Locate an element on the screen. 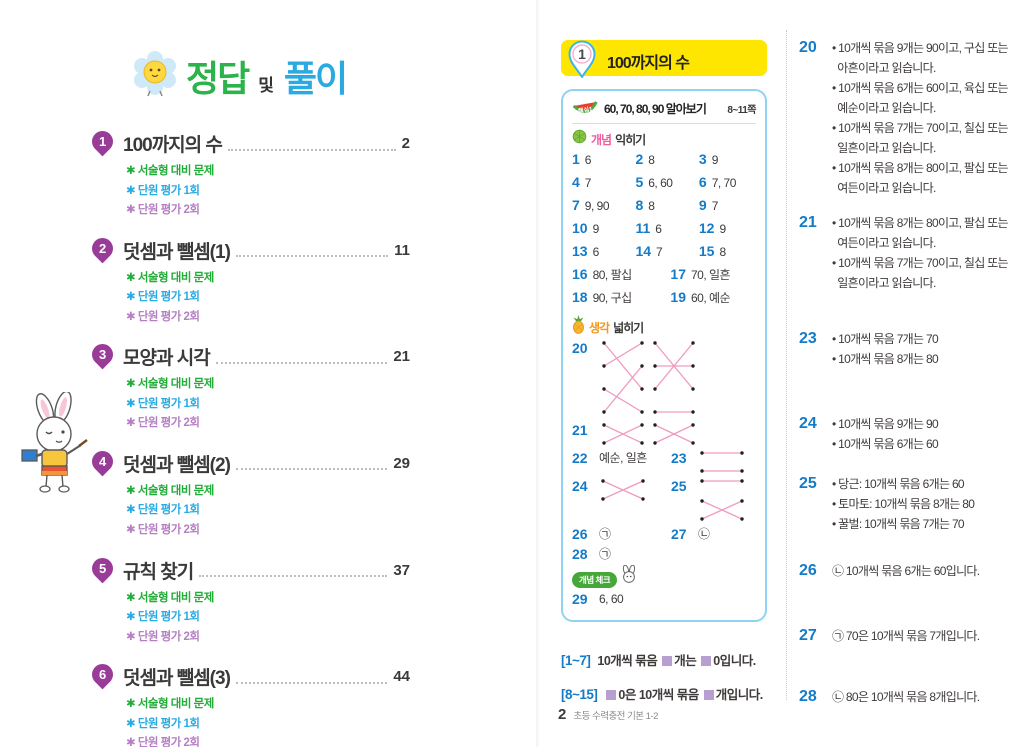 The width and height of the screenshot is (1024, 747). item-number: 21 is located at coordinates (580, 430).